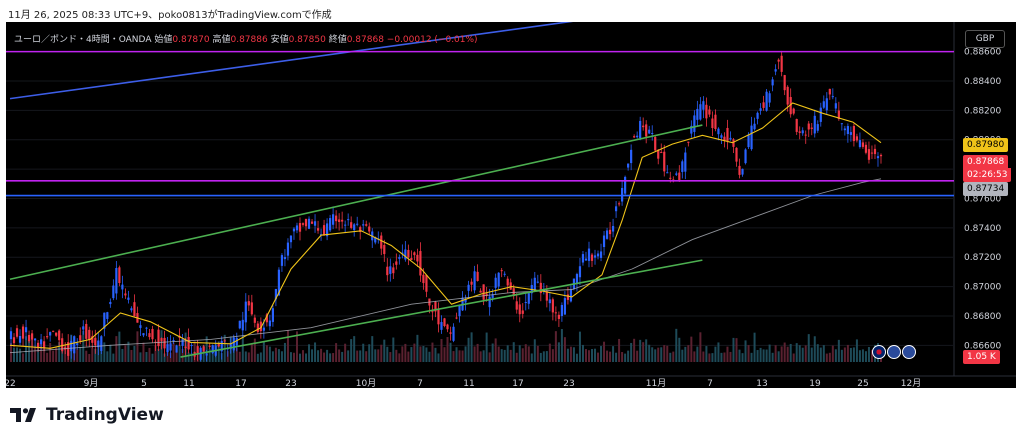  I want to click on x-tick-label: 19, so click(815, 383).